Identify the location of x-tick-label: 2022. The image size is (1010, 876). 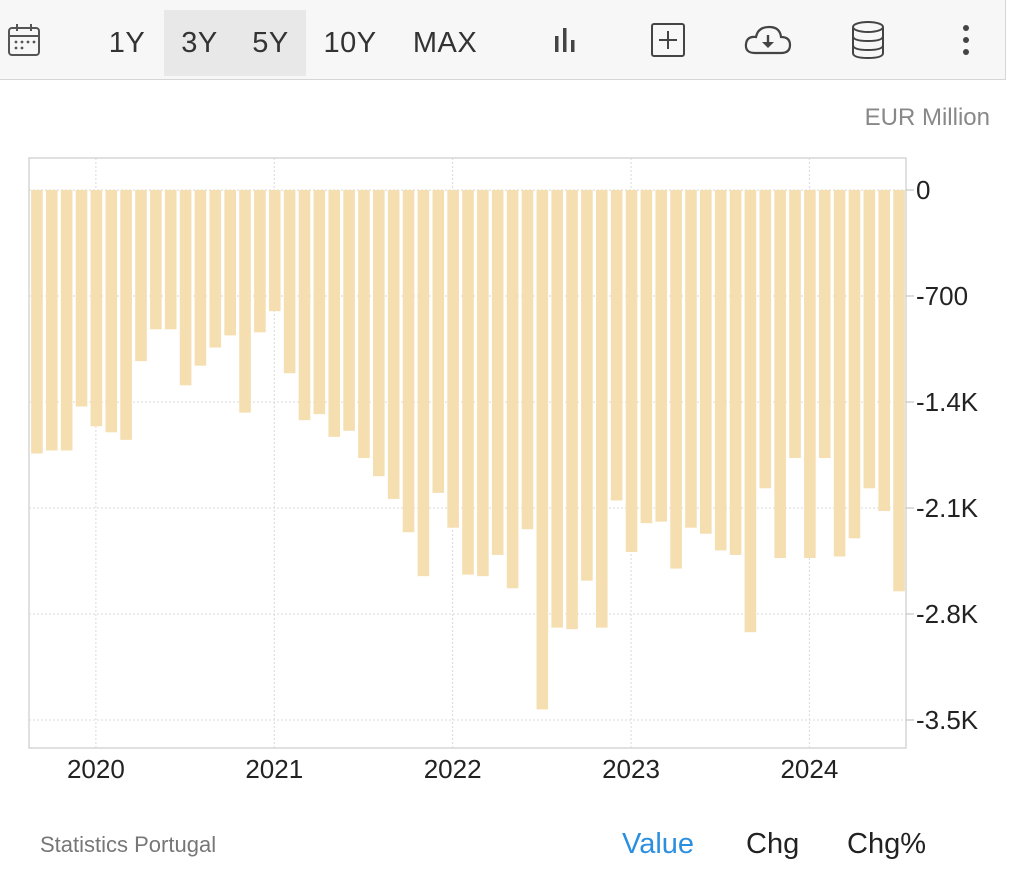
(453, 769).